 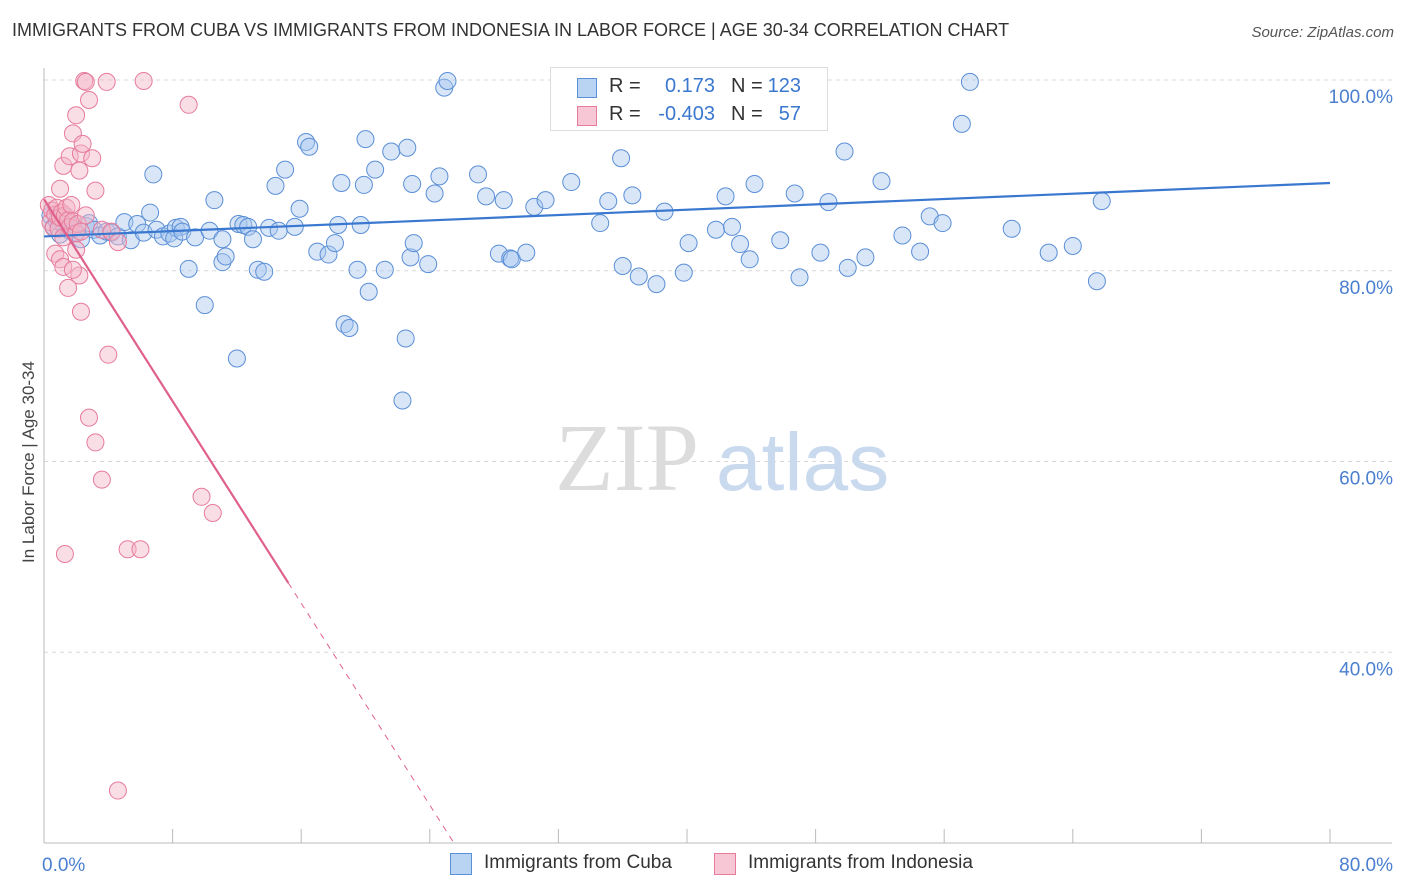 What do you see at coordinates (63, 865) in the screenshot?
I see `x-tick-label: 0.0%` at bounding box center [63, 865].